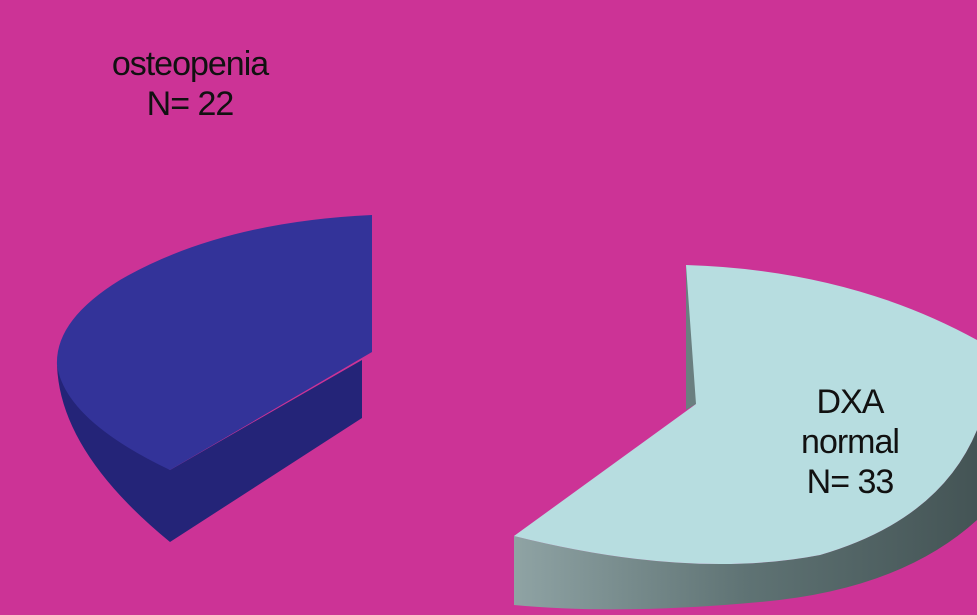 This screenshot has height=615, width=977. Describe the element at coordinates (850, 482) in the screenshot. I see `slice-label-dxa-normal-count: N= 33` at that location.